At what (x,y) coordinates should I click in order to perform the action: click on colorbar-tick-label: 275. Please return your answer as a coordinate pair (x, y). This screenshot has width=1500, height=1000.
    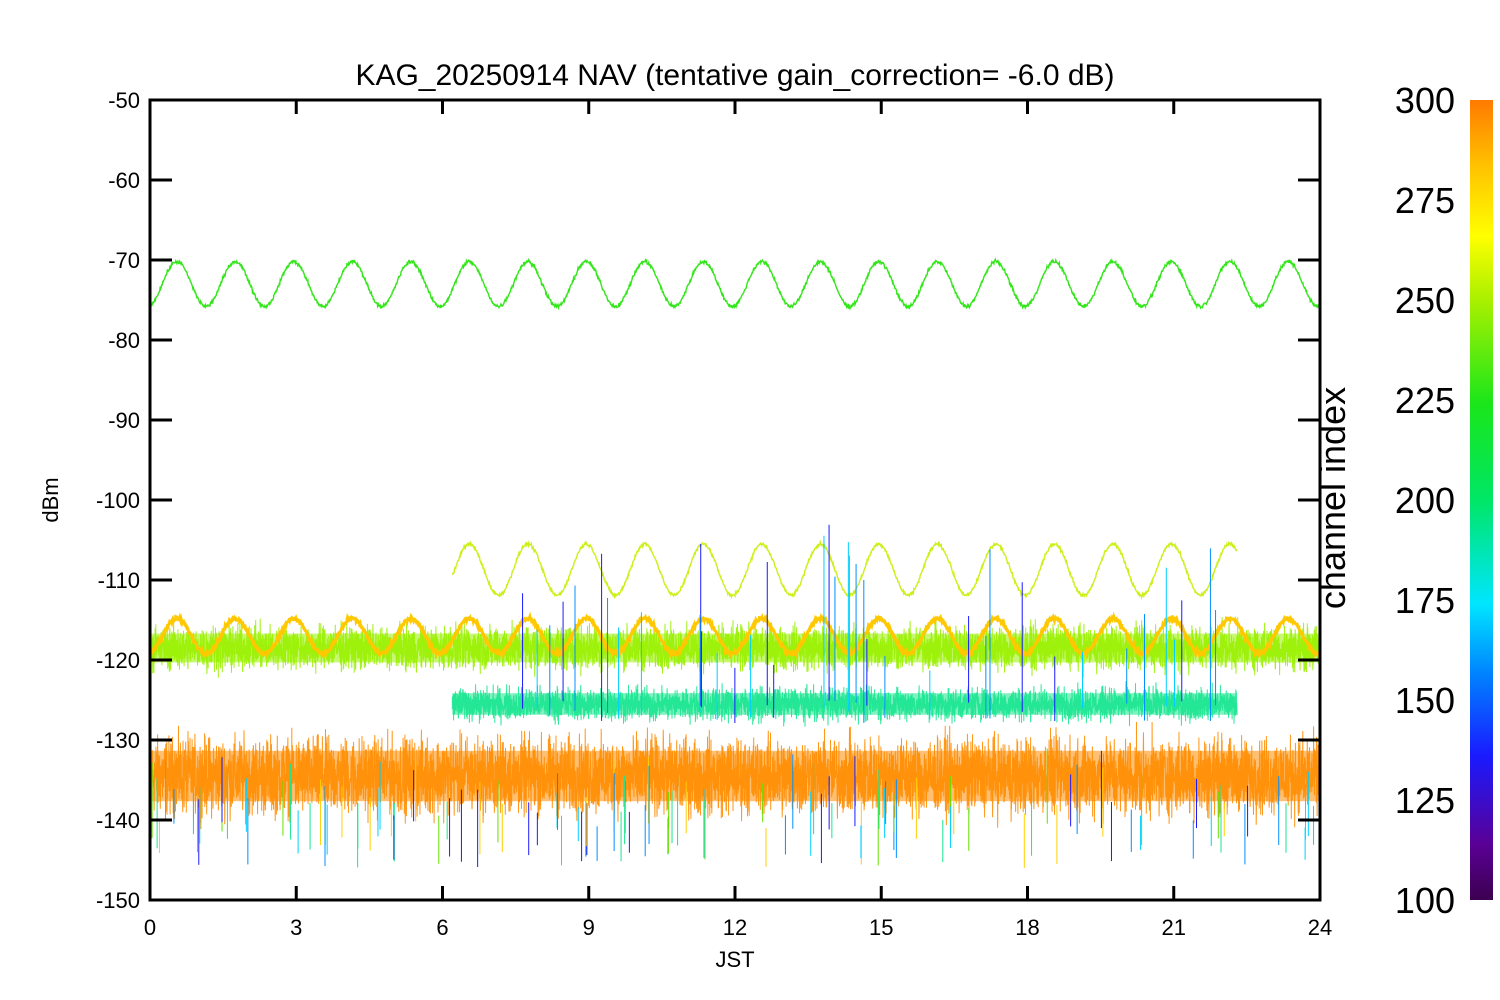
    Looking at the image, I should click on (1425, 200).